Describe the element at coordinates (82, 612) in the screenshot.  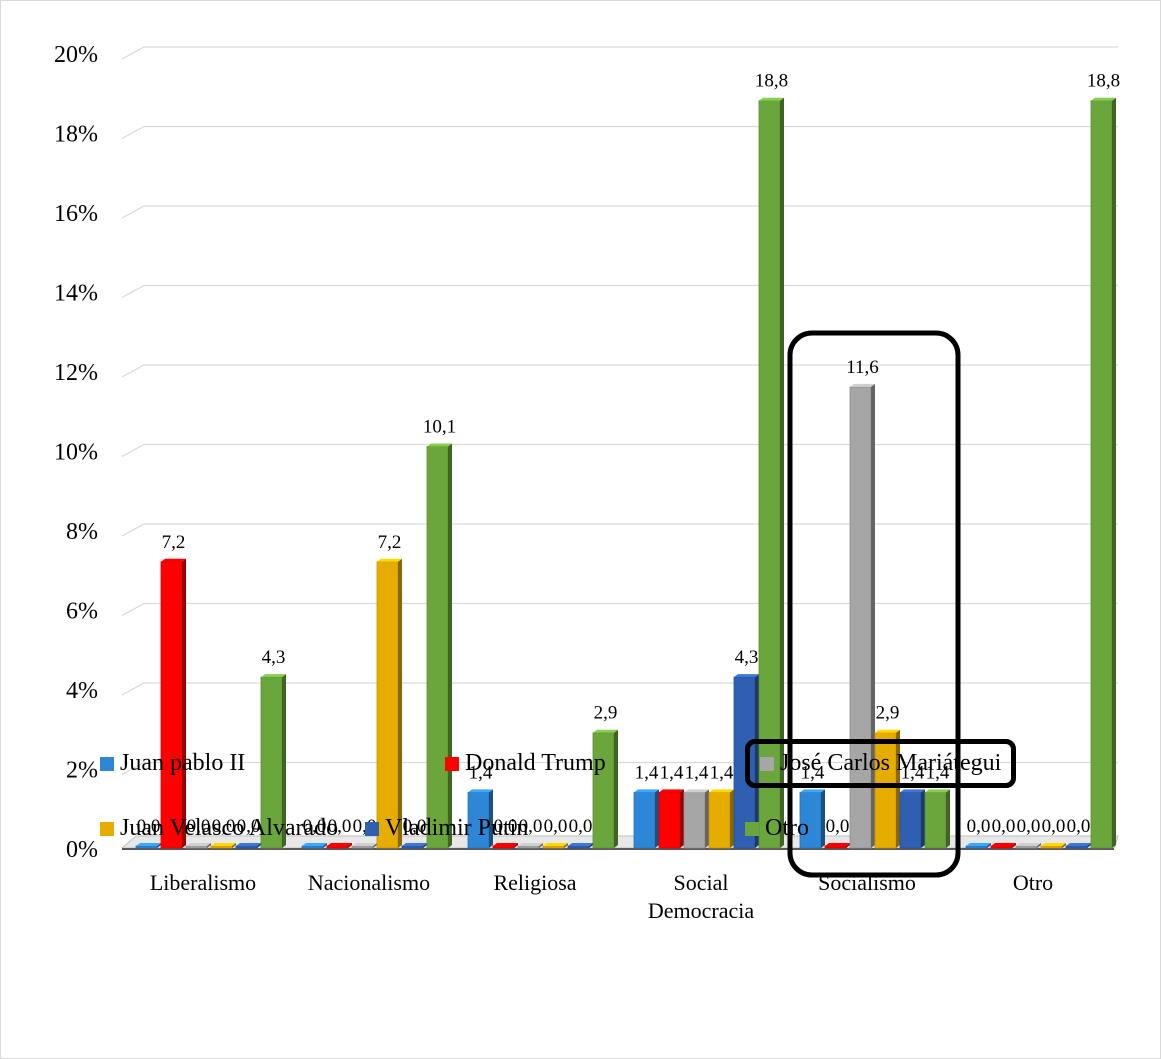
I see `y-tick-label: 6%` at that location.